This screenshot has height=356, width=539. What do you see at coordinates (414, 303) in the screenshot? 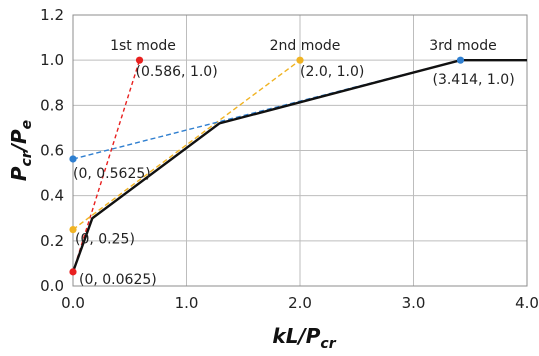
I see `x-tick-label: 3.0` at bounding box center [414, 303].